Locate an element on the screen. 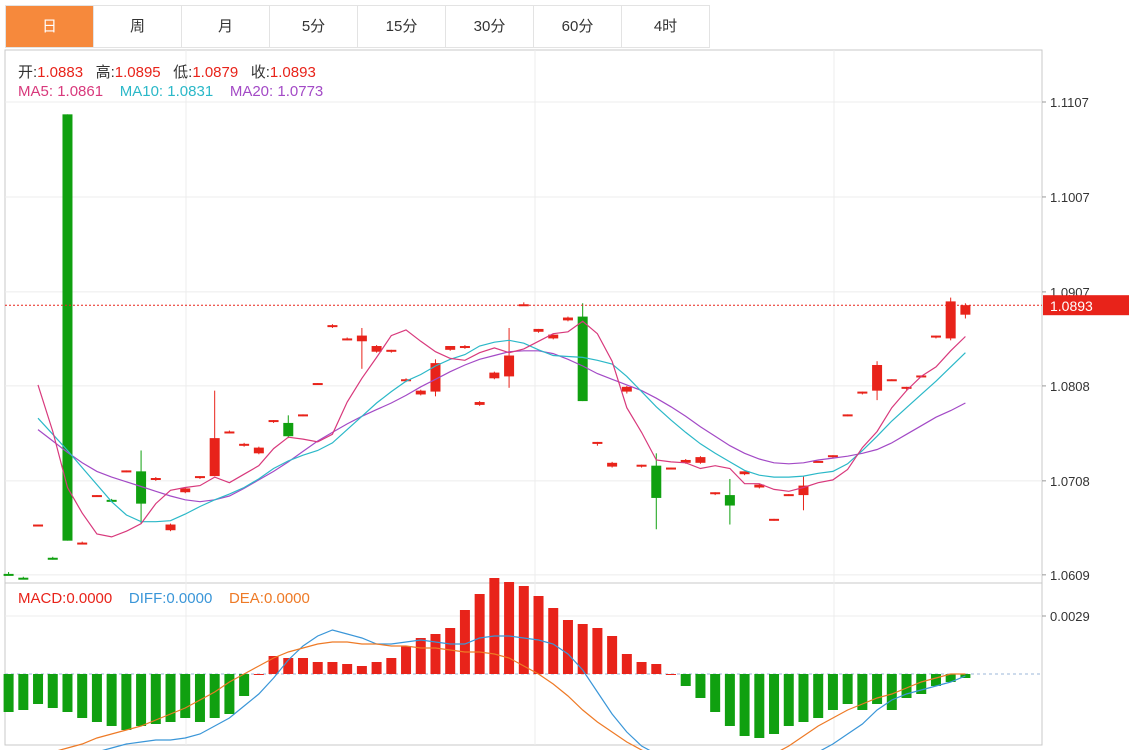  diff-value: 0.0000 is located at coordinates (189, 598).